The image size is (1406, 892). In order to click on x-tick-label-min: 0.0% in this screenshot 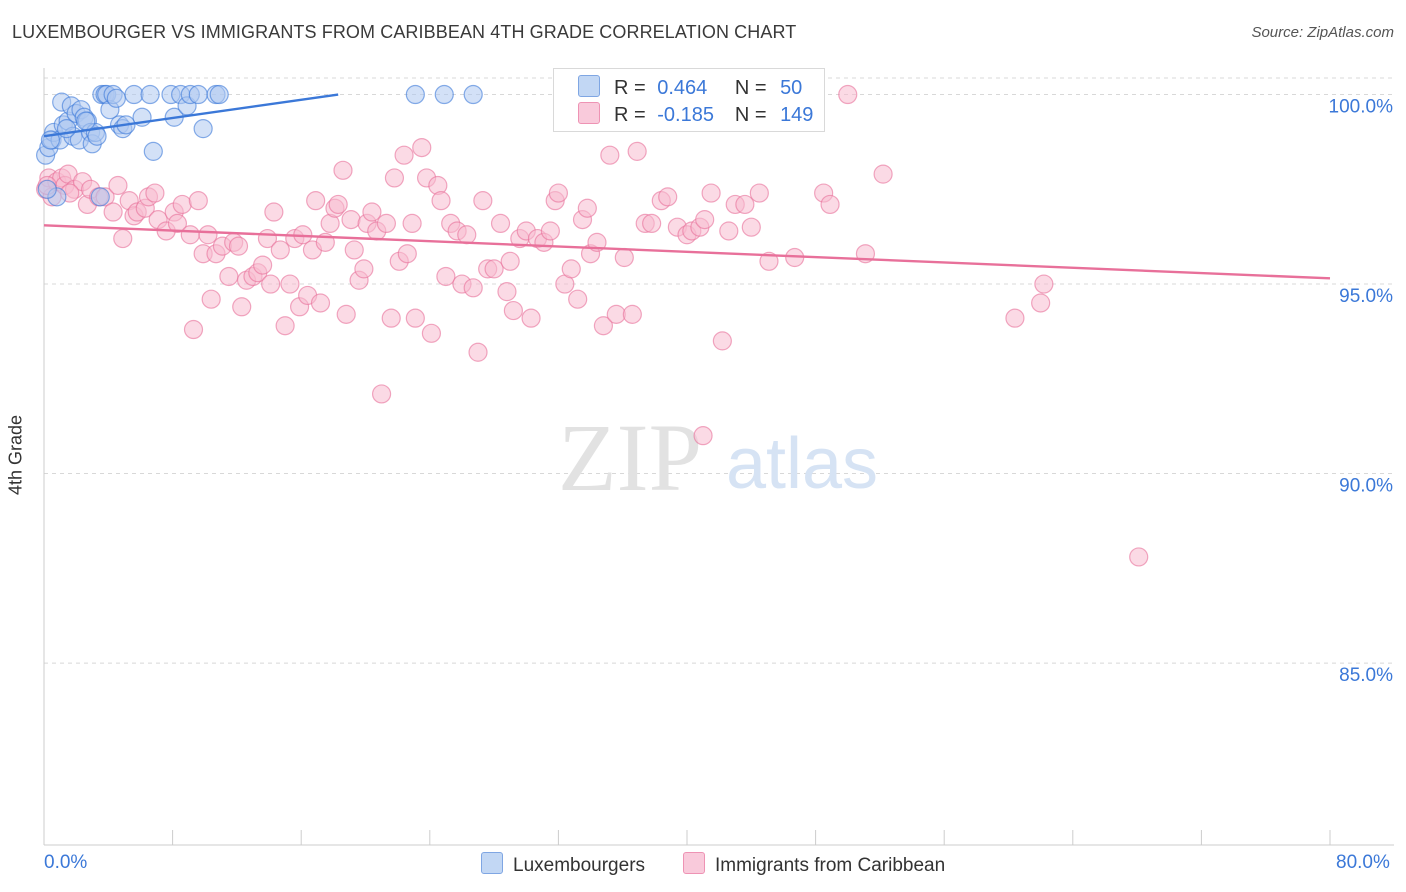, I will do `click(66, 862)`.